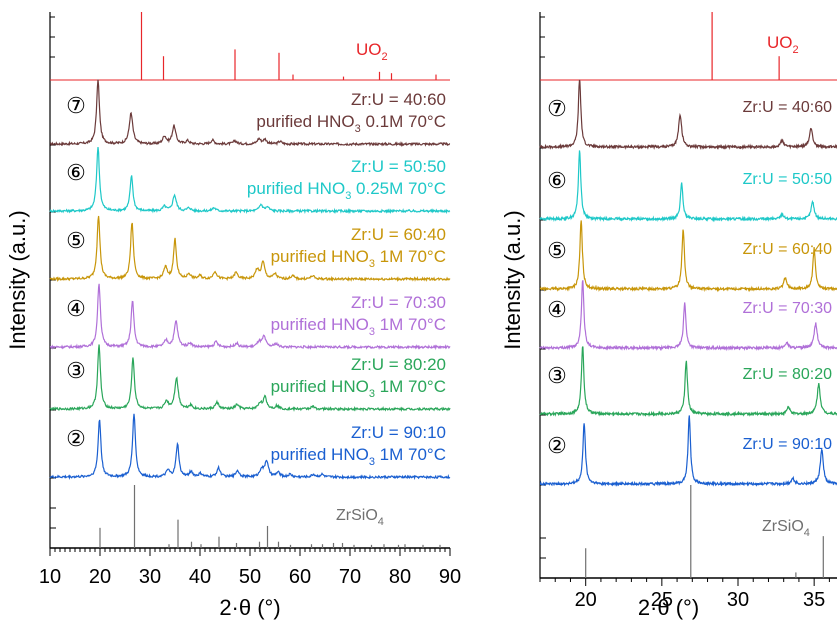 The image size is (837, 629). What do you see at coordinates (300, 577) in the screenshot?
I see `x-tick-label: 60` at bounding box center [300, 577].